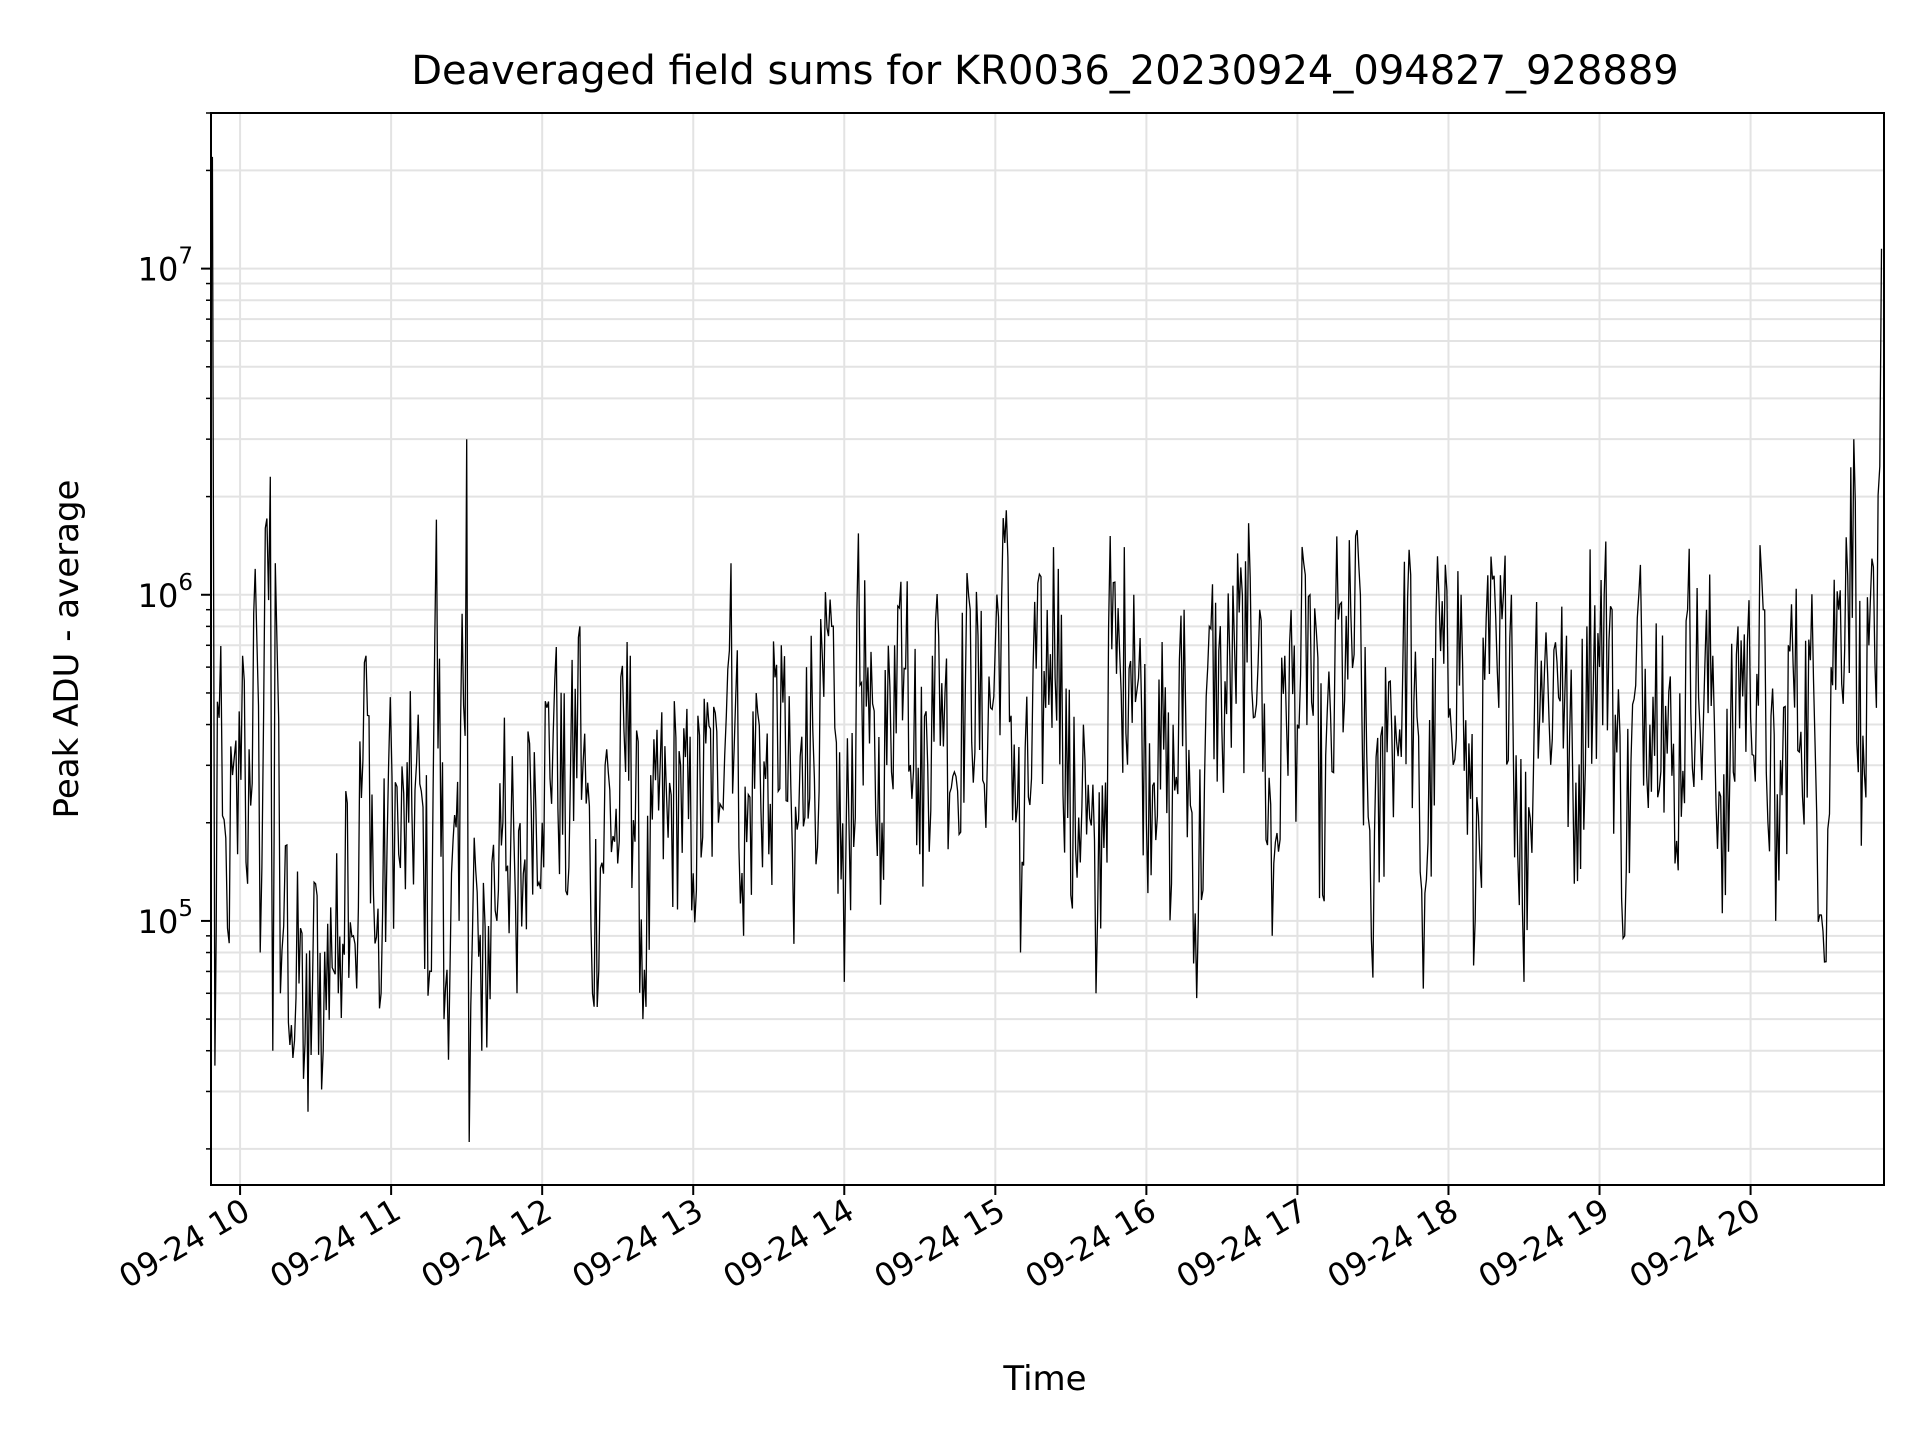 This screenshot has width=1920, height=1445. Describe the element at coordinates (336, 1243) in the screenshot. I see `x-tick-label: 09-24 11` at that location.